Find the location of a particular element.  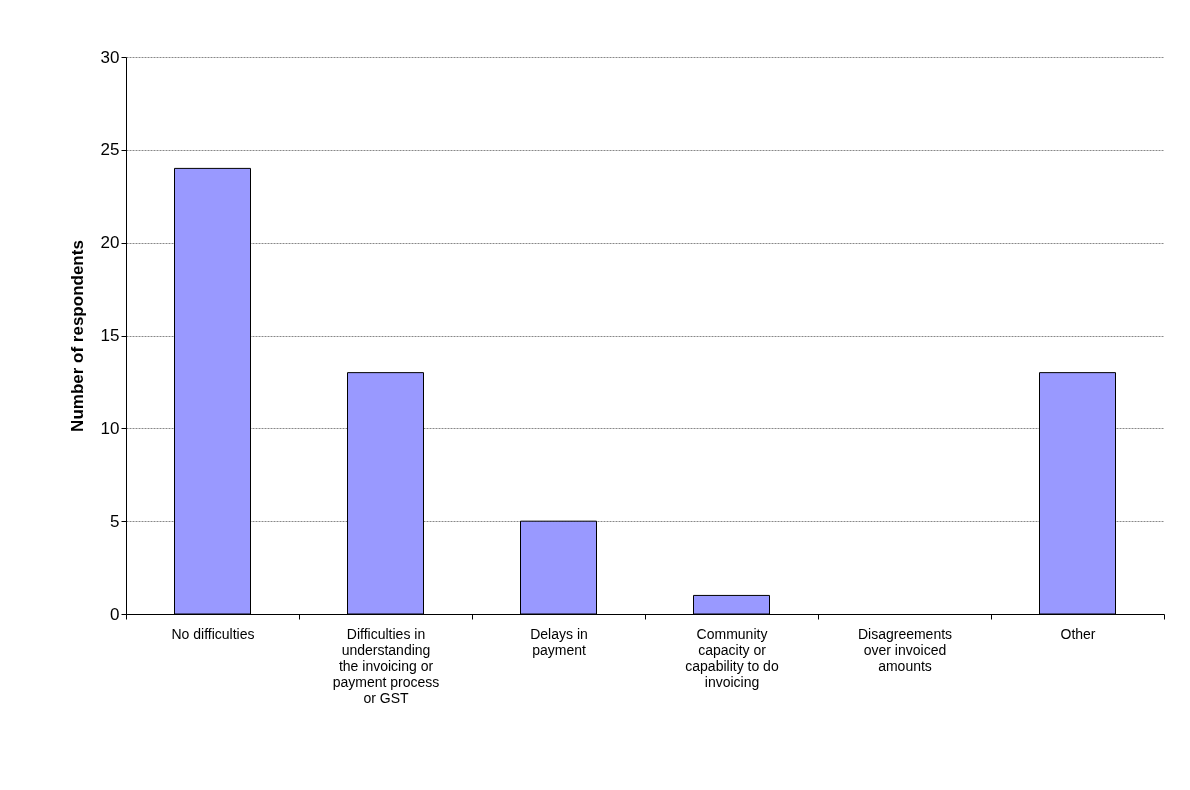

x-tick-label: Community capacity or capability to do invoicing is located at coordinates (732, 657).